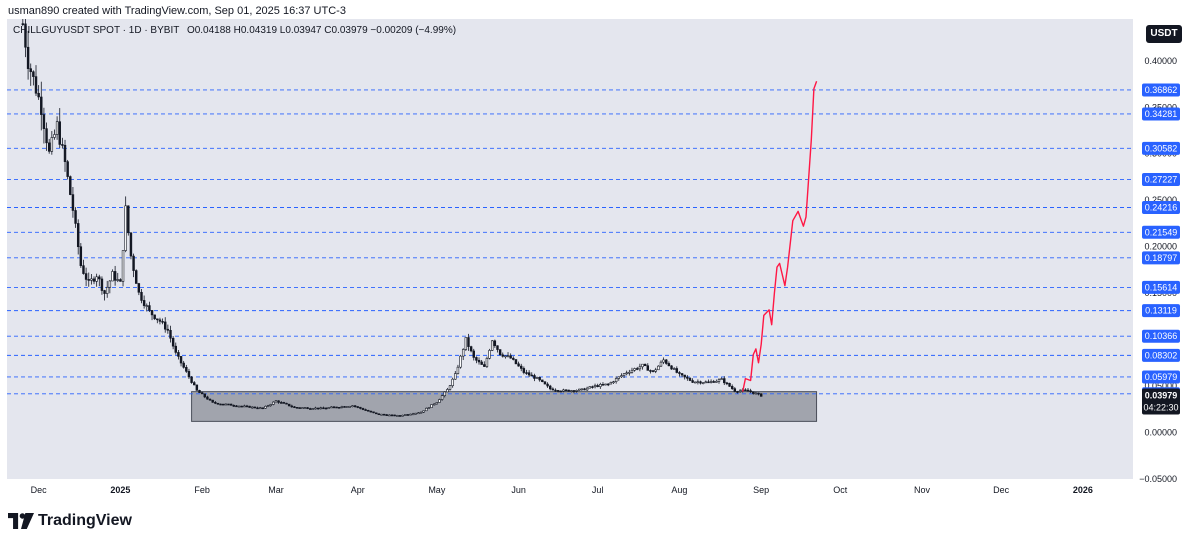  I want to click on currency-badge: USDT, so click(1164, 34).